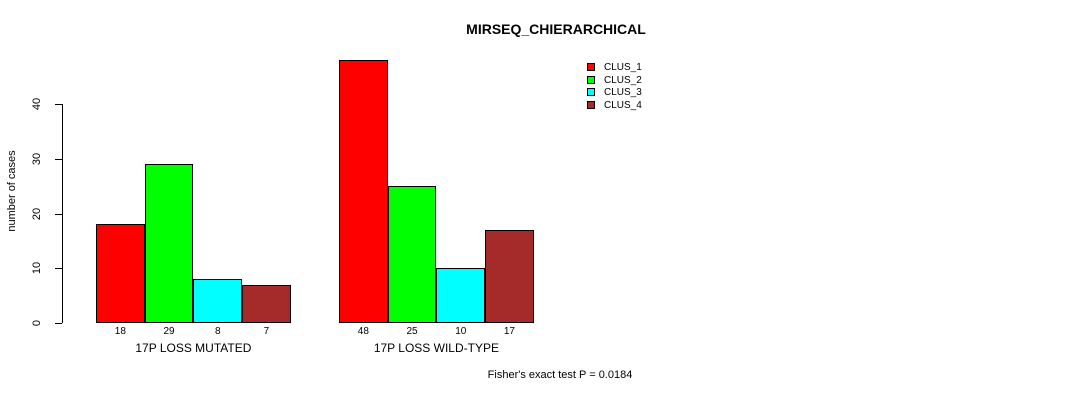 The image size is (1090, 400). Describe the element at coordinates (509, 331) in the screenshot. I see `bar-value-label: 17` at that location.